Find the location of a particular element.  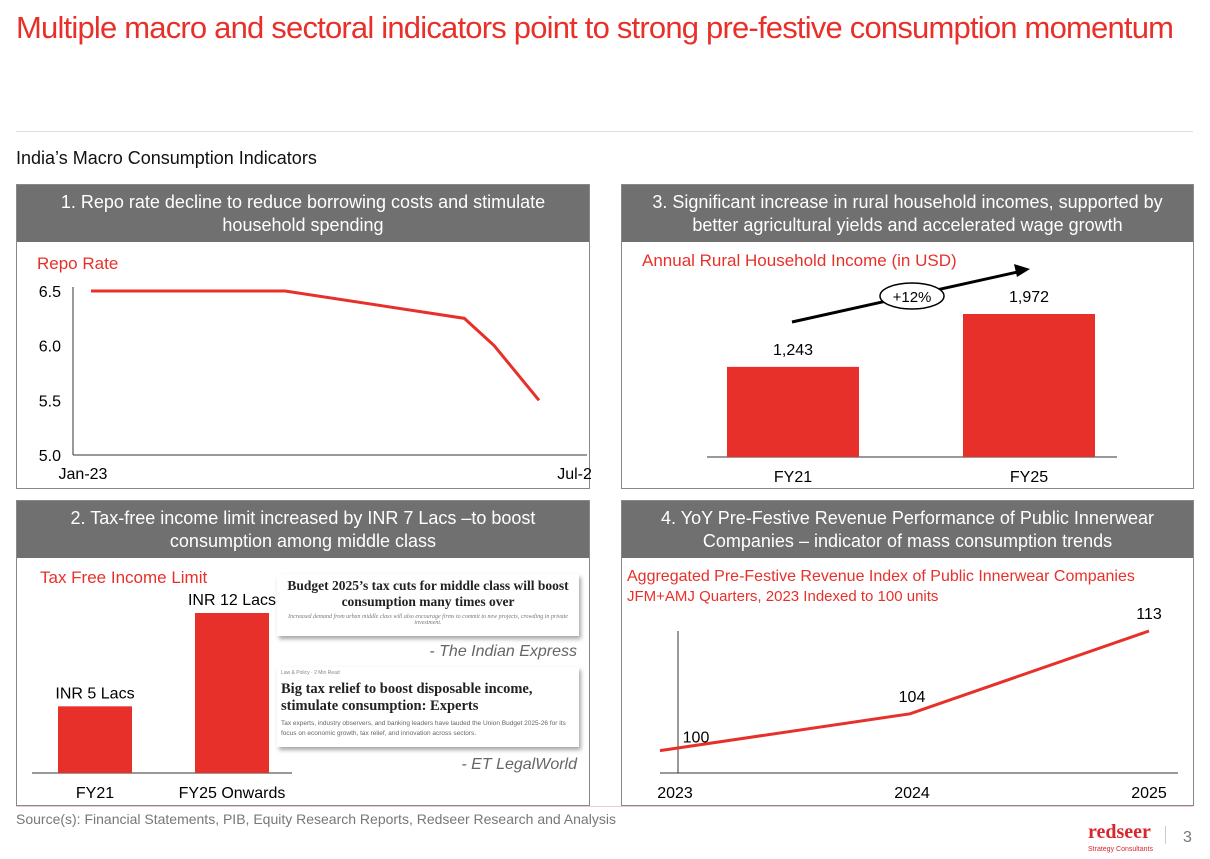

data-label: INR 5 Lacs is located at coordinates (94, 693).